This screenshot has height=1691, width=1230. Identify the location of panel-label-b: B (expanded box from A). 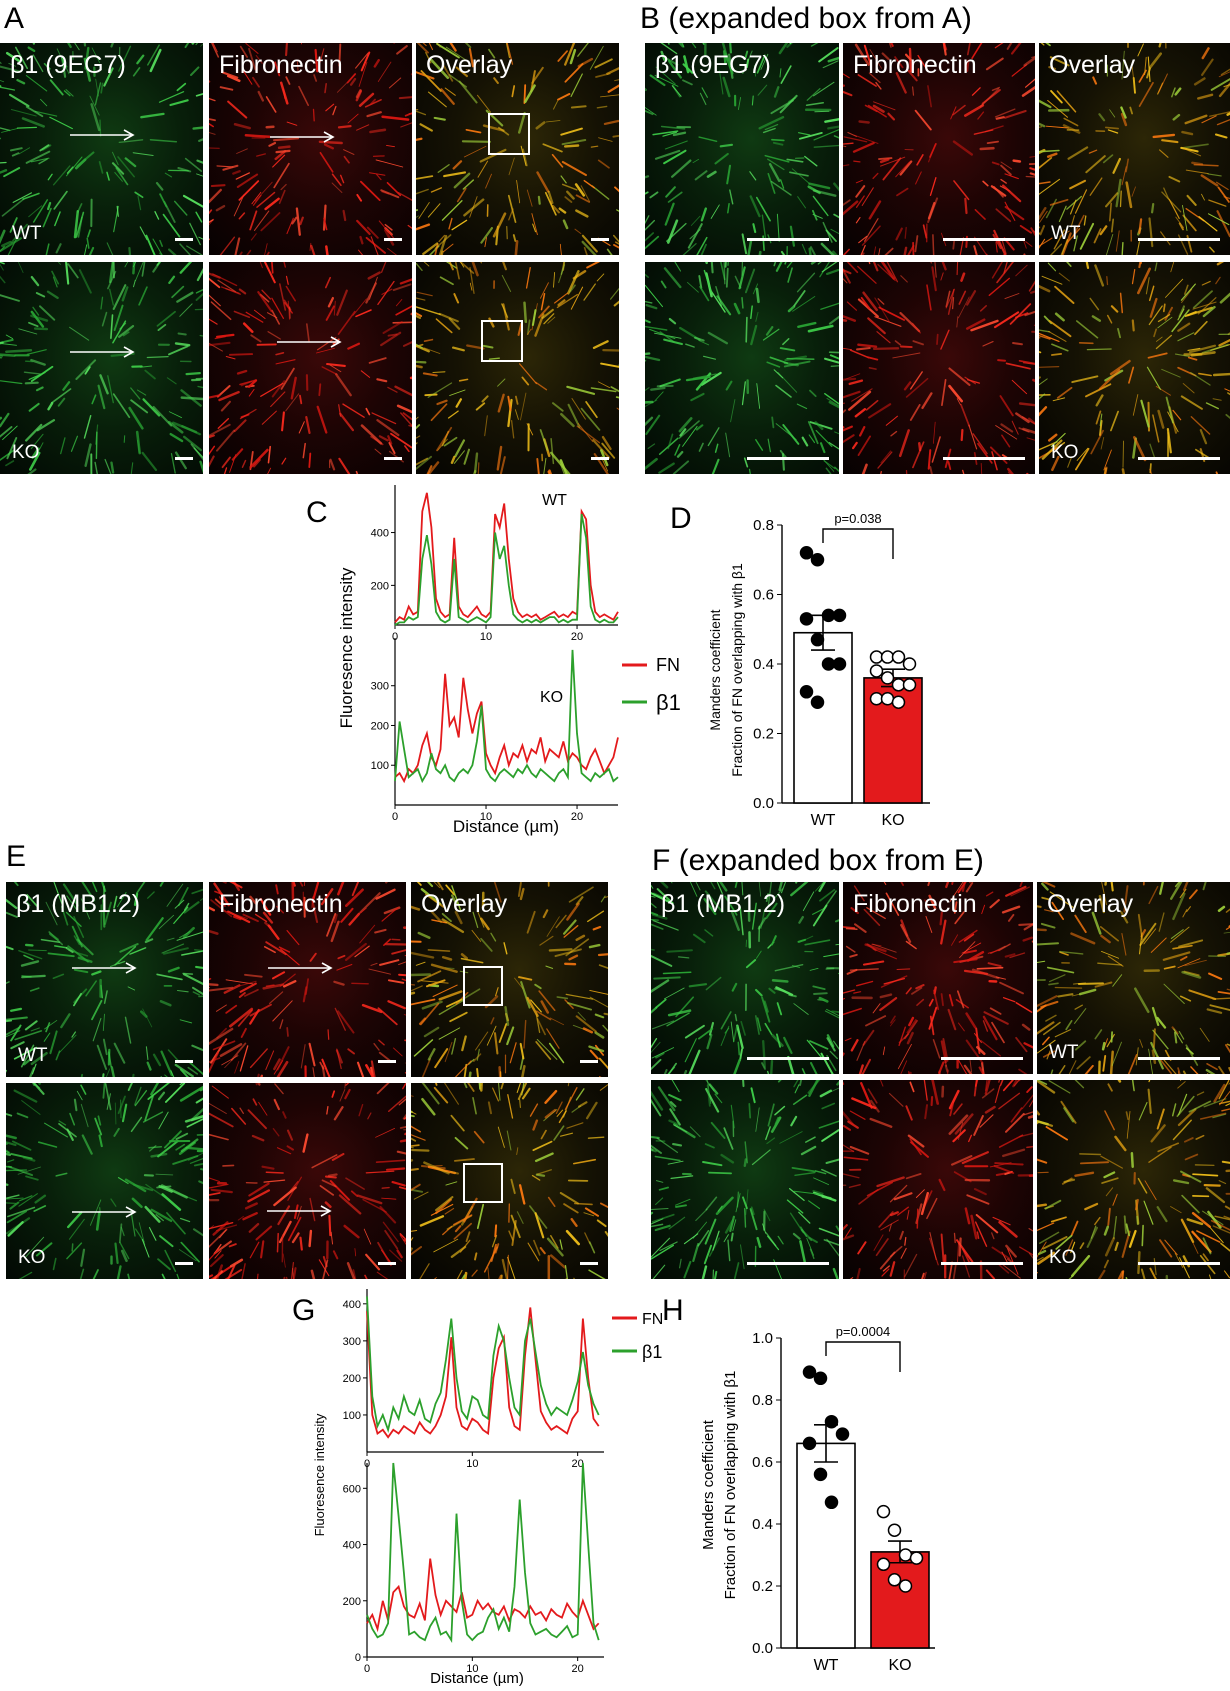
(806, 18).